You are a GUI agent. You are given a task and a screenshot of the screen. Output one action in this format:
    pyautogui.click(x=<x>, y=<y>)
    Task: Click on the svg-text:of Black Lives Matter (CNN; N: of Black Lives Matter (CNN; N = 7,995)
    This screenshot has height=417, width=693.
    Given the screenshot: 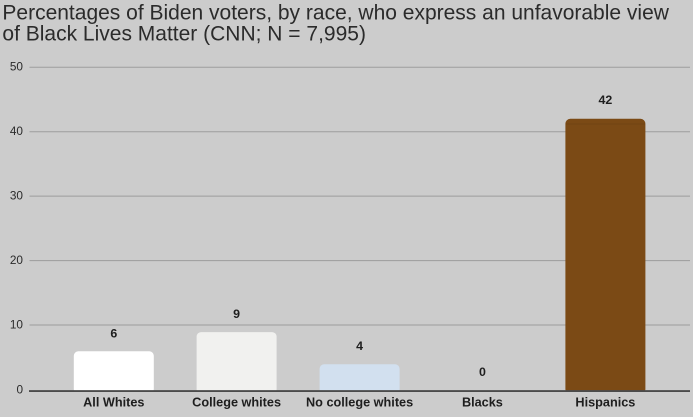 What is the action you would take?
    pyautogui.click(x=184, y=33)
    